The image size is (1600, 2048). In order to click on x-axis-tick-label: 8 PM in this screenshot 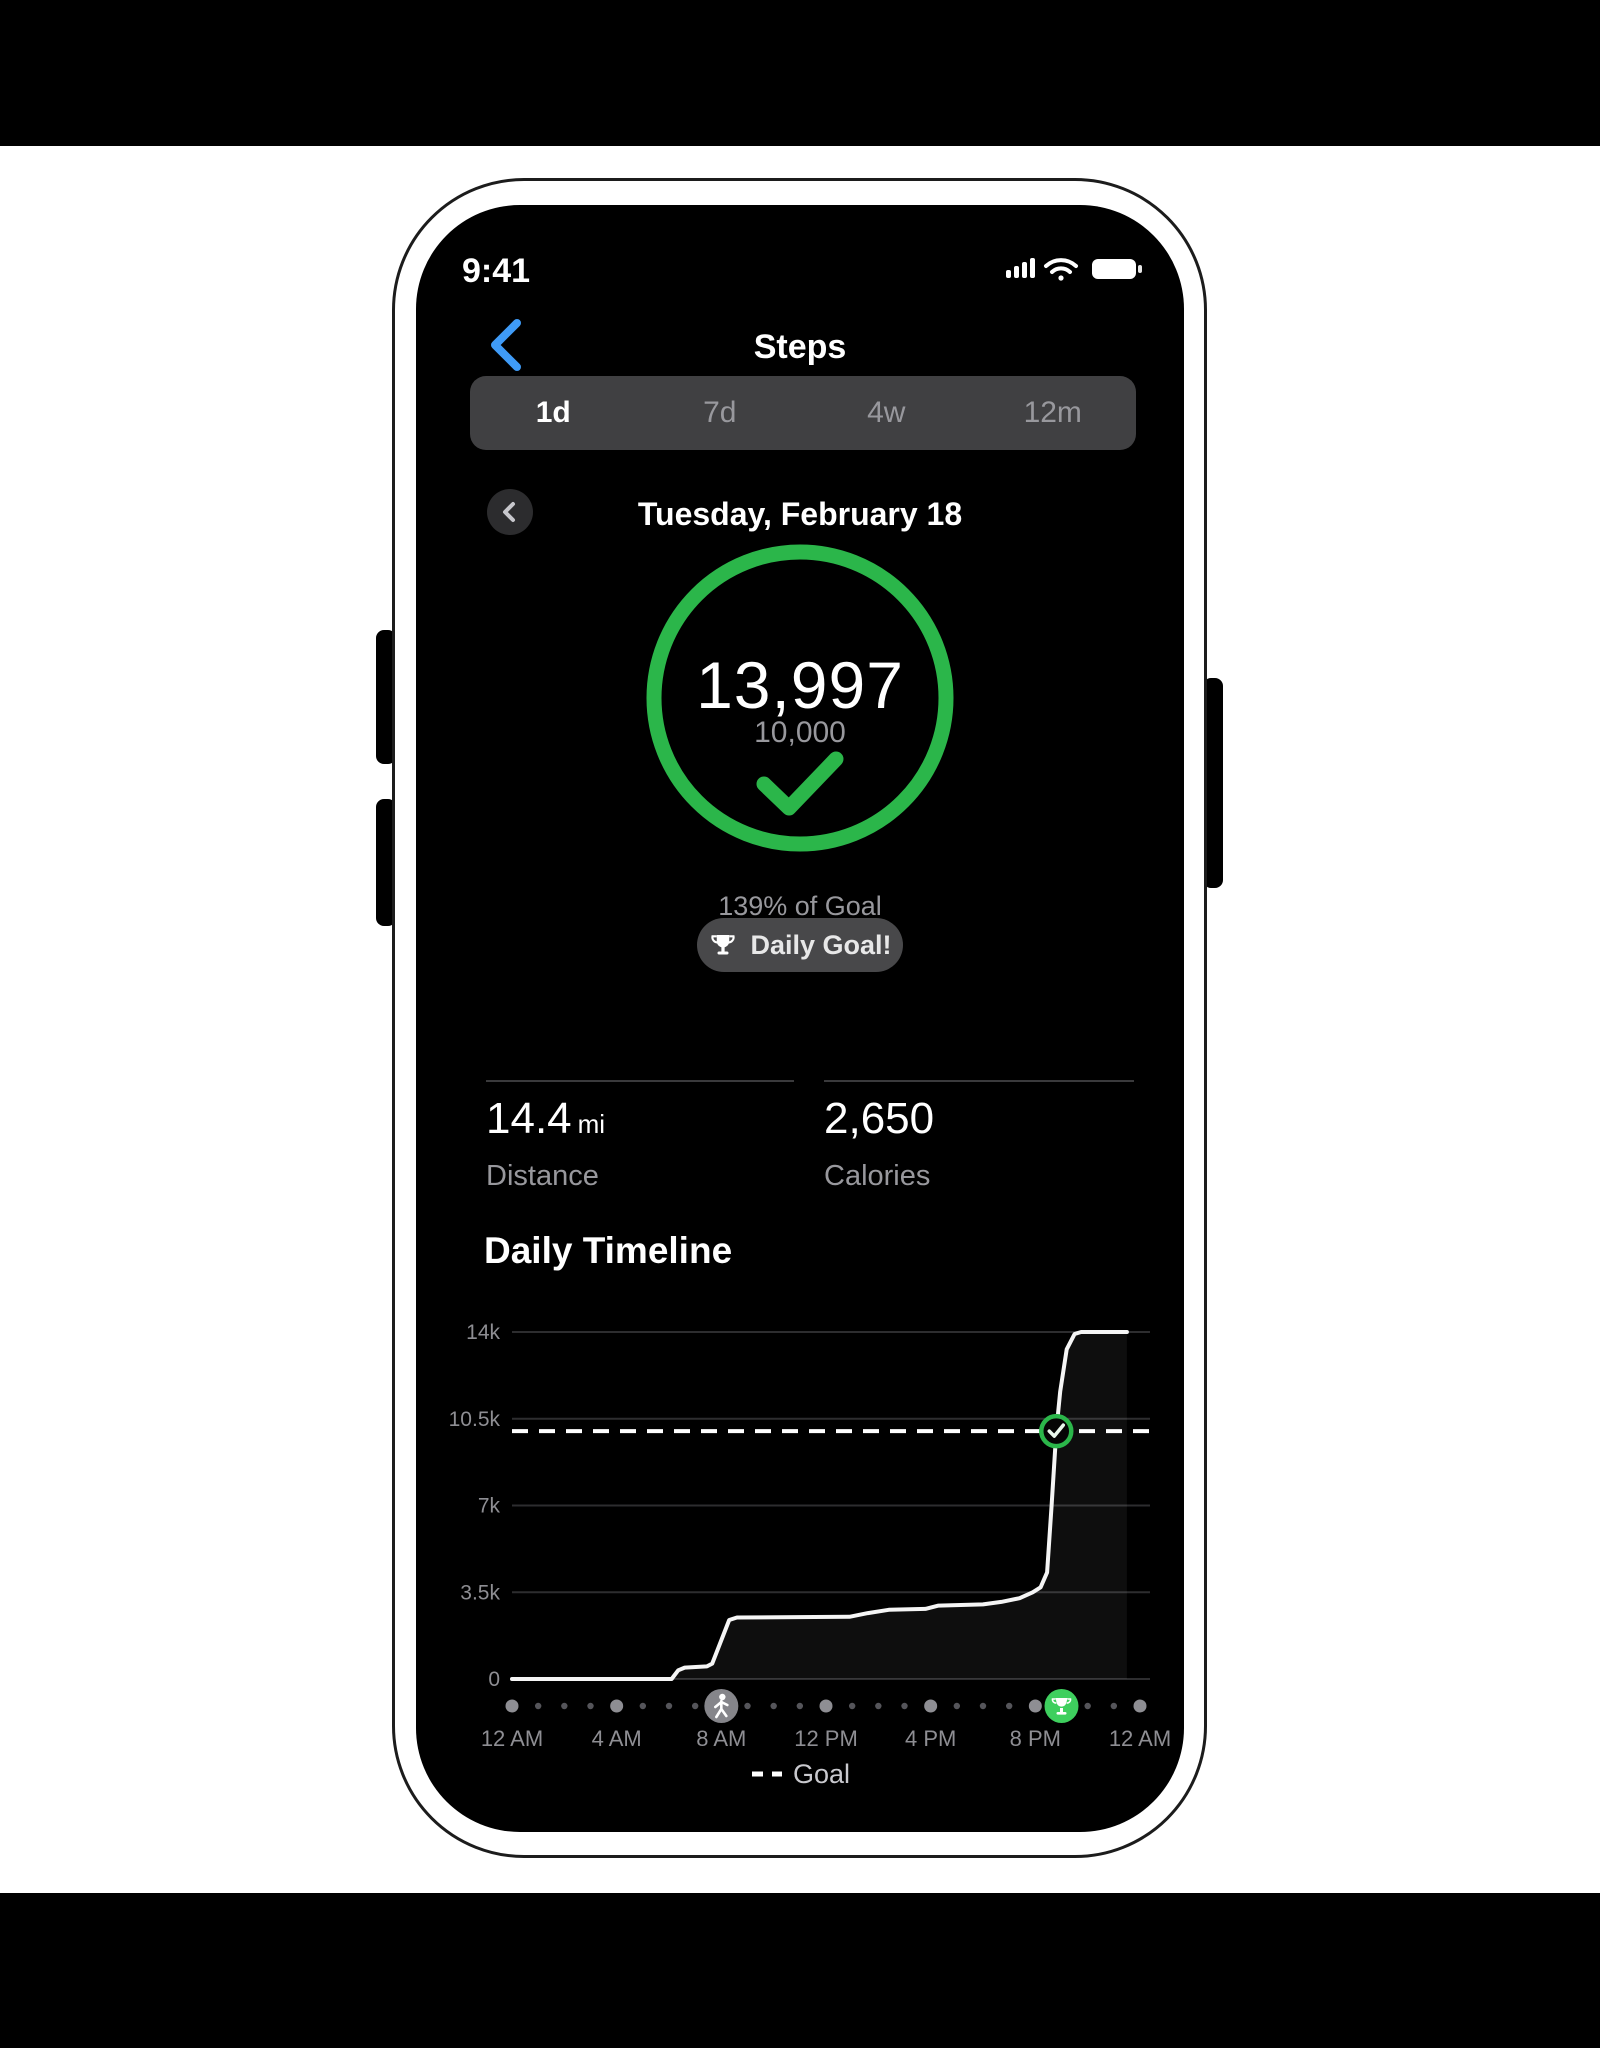, I will do `click(1035, 1738)`.